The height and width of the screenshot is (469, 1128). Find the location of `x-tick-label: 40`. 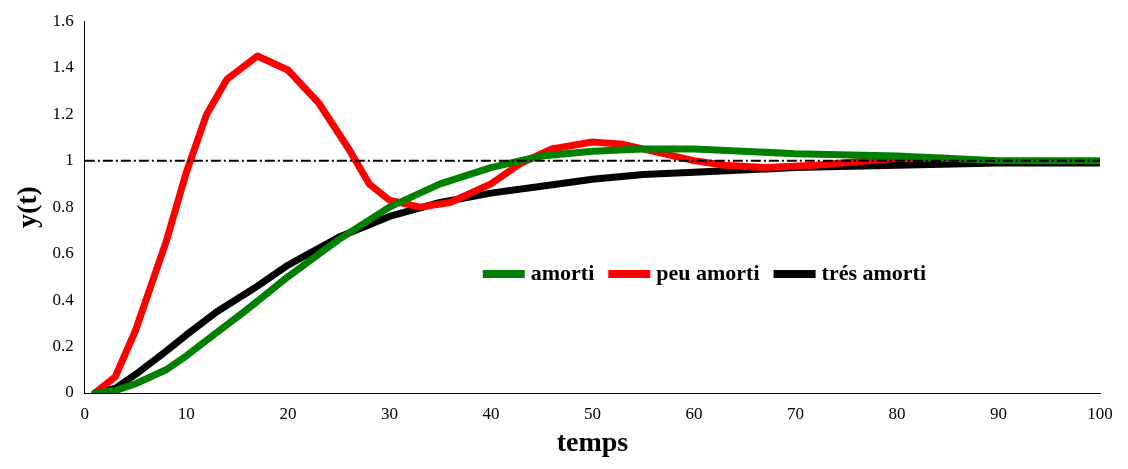

x-tick-label: 40 is located at coordinates (491, 413).